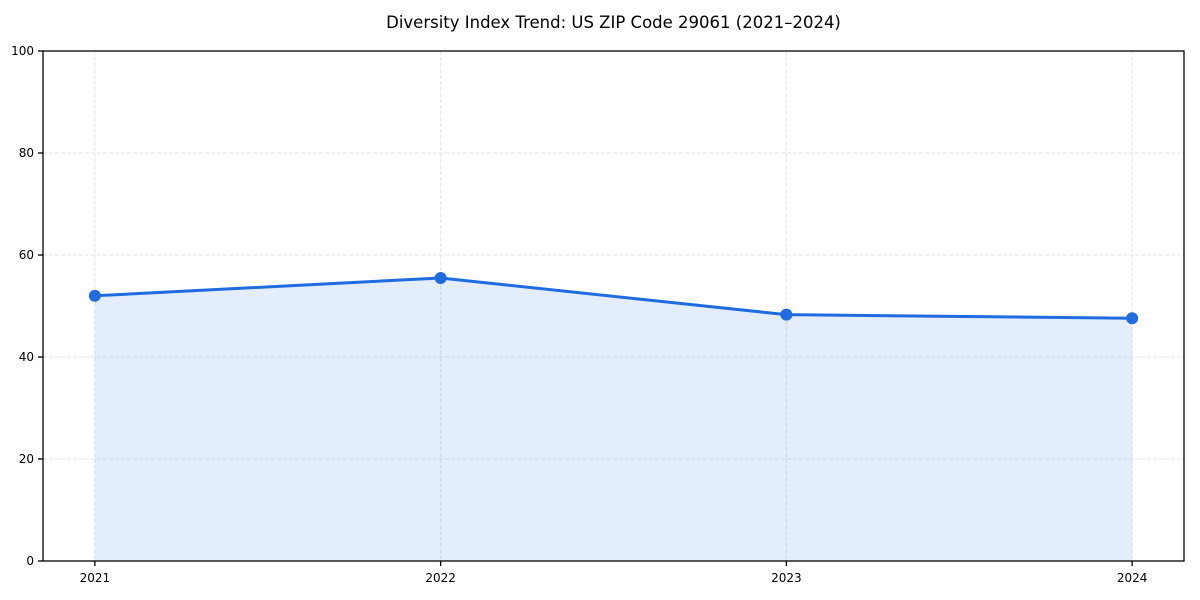 The width and height of the screenshot is (1200, 600). Describe the element at coordinates (22, 51) in the screenshot. I see `y-tick-label: 100` at that location.